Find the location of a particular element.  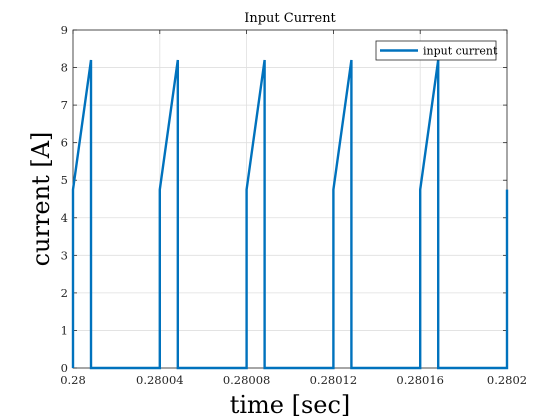

y-tick-label: 1 is located at coordinates (64, 330).